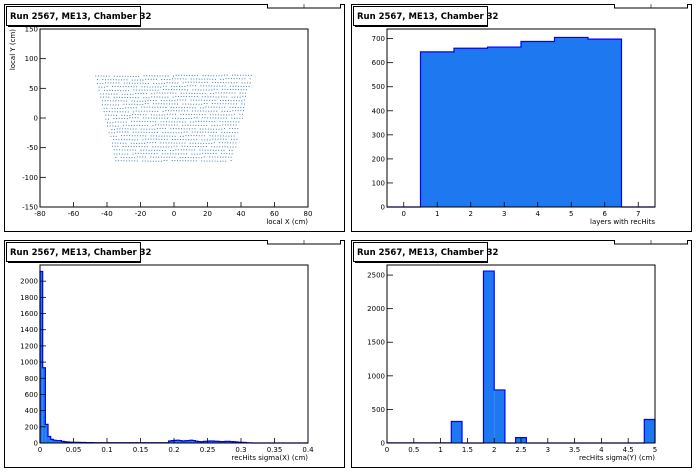 This screenshot has height=472, width=696. I want to click on x-tick-label: 0, so click(40, 450).